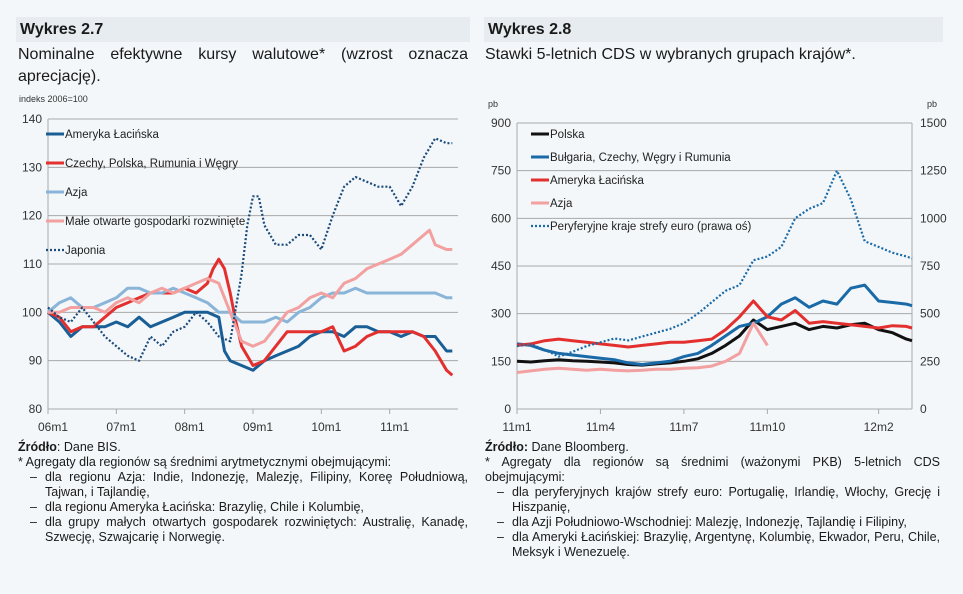 Image resolution: width=963 pixels, height=594 pixels. I want to click on x-tick-label: 09m1, so click(258, 427).